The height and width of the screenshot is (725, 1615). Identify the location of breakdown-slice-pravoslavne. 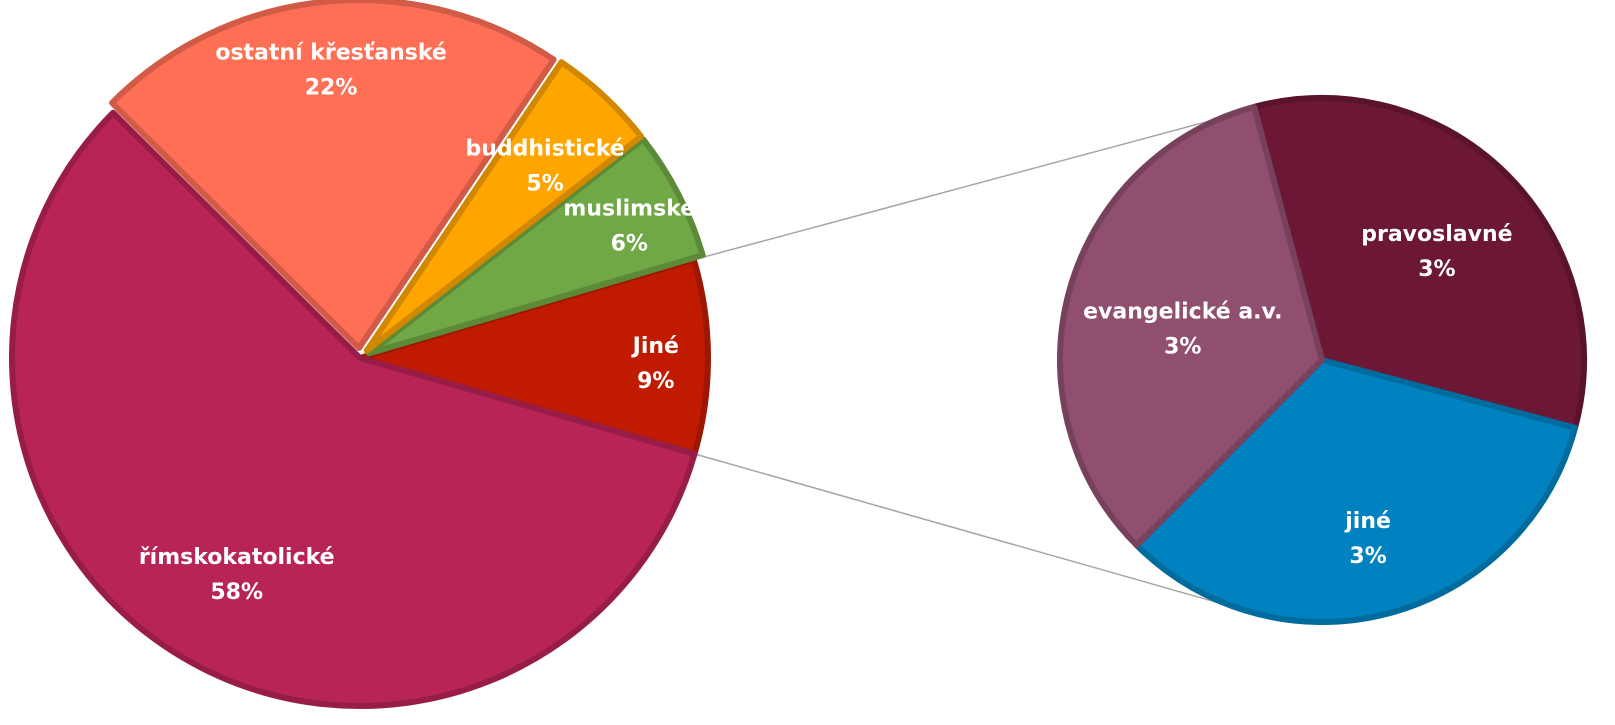
(1419, 263).